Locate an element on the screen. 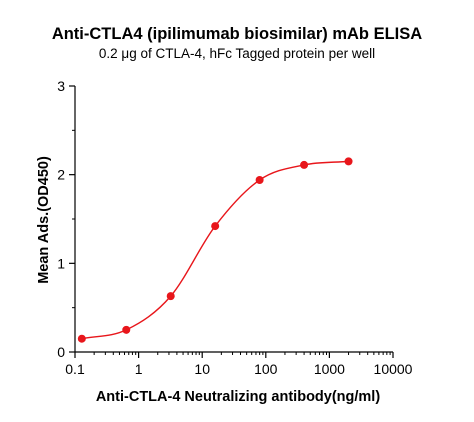  y-tick-label: 3 is located at coordinates (61, 86).